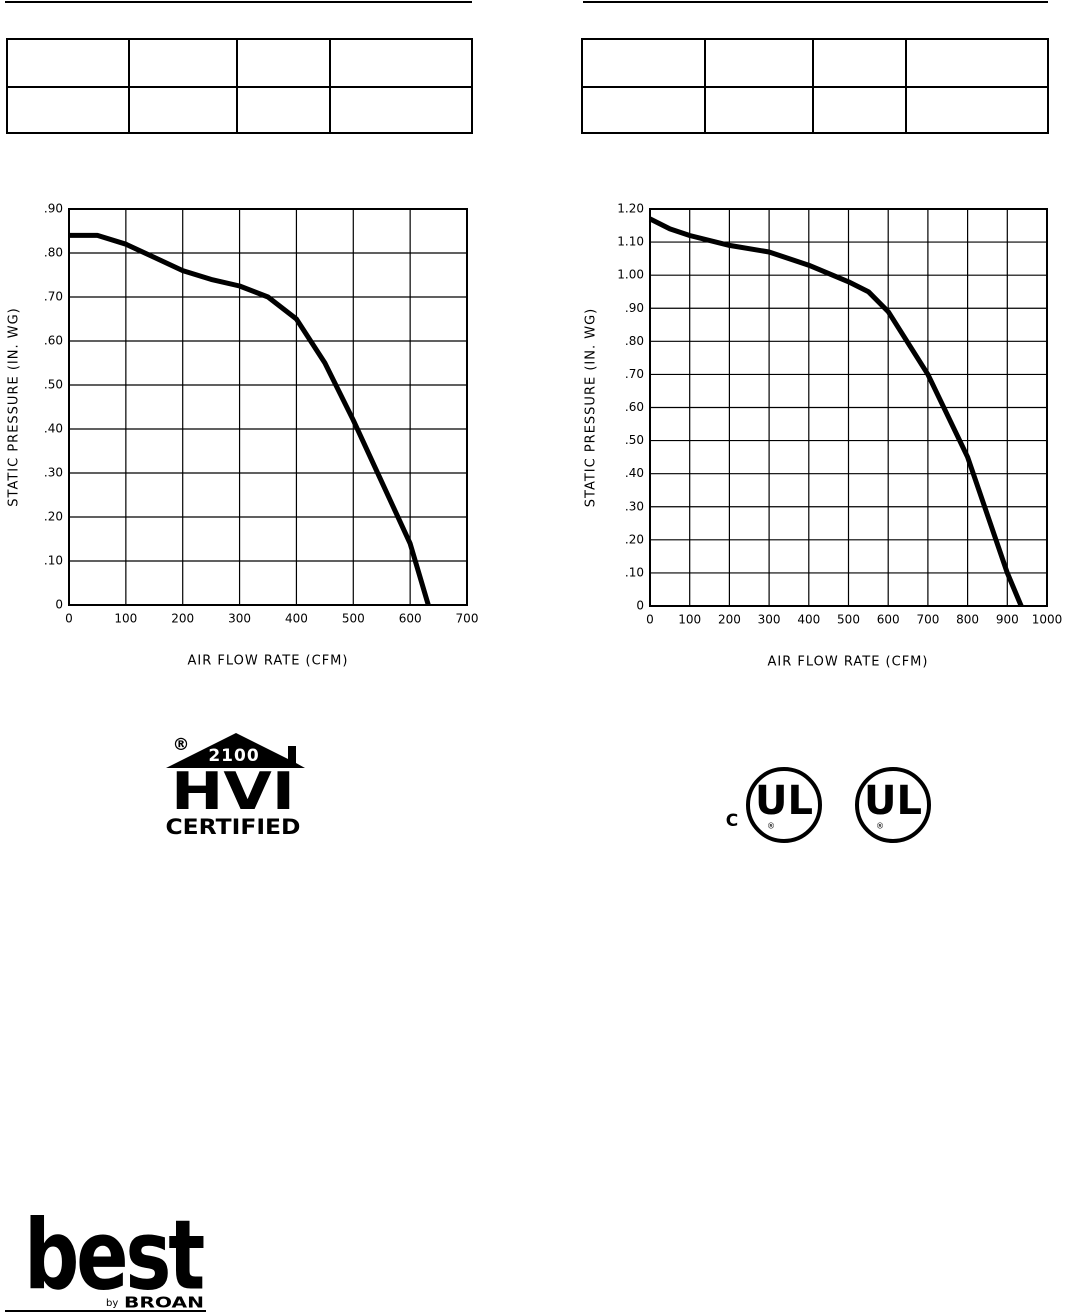 The image size is (1069, 1314). Describe the element at coordinates (630, 209) in the screenshot. I see `y-tick-label: 1.20` at that location.